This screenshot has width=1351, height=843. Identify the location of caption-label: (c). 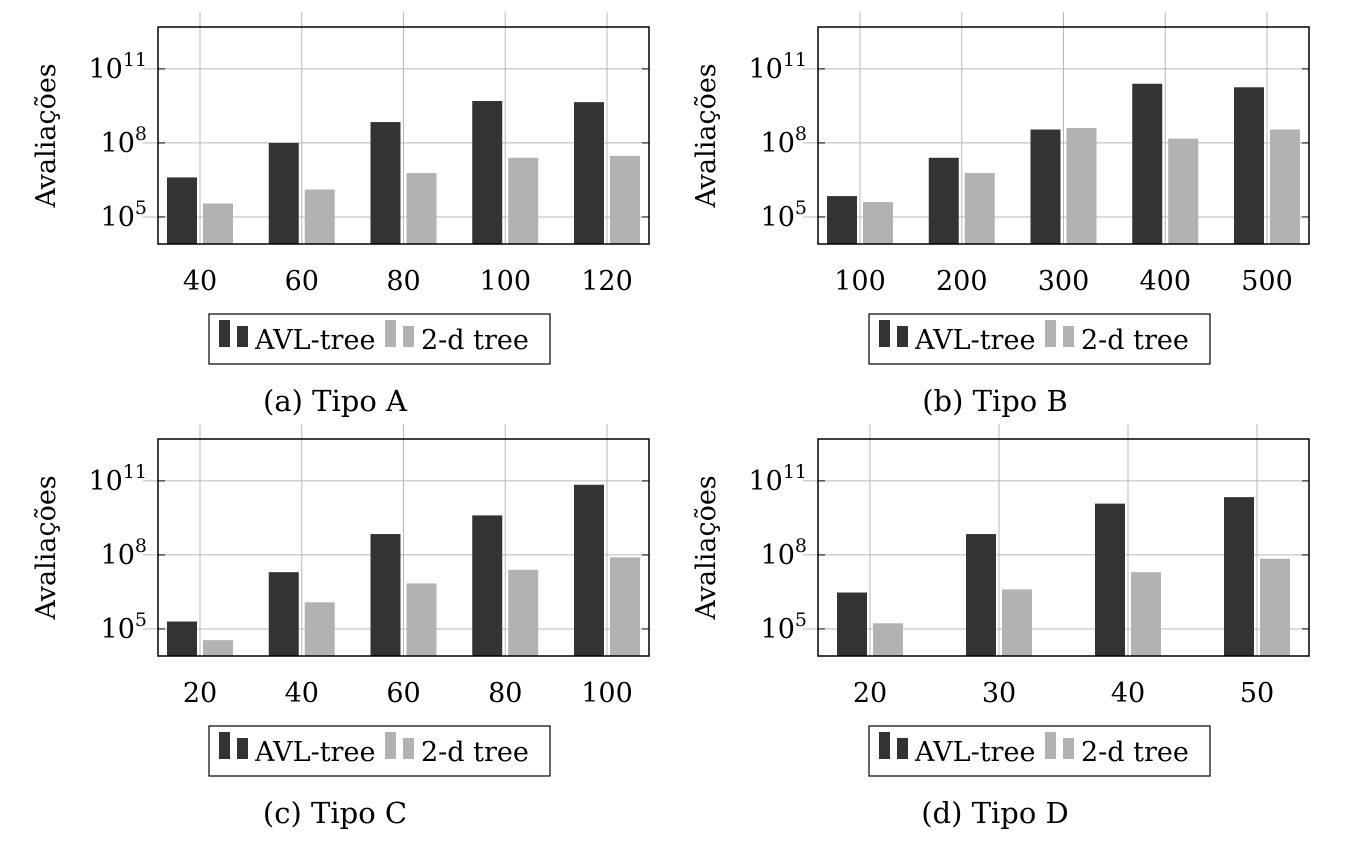
(282, 813).